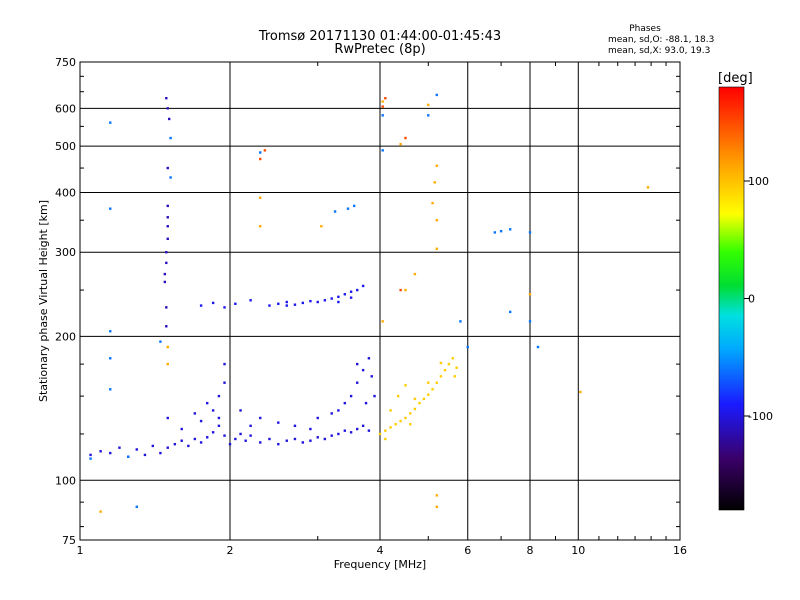 Image resolution: width=800 pixels, height=600 pixels. What do you see at coordinates (380, 550) in the screenshot?
I see `x-tick-label: 4` at bounding box center [380, 550].